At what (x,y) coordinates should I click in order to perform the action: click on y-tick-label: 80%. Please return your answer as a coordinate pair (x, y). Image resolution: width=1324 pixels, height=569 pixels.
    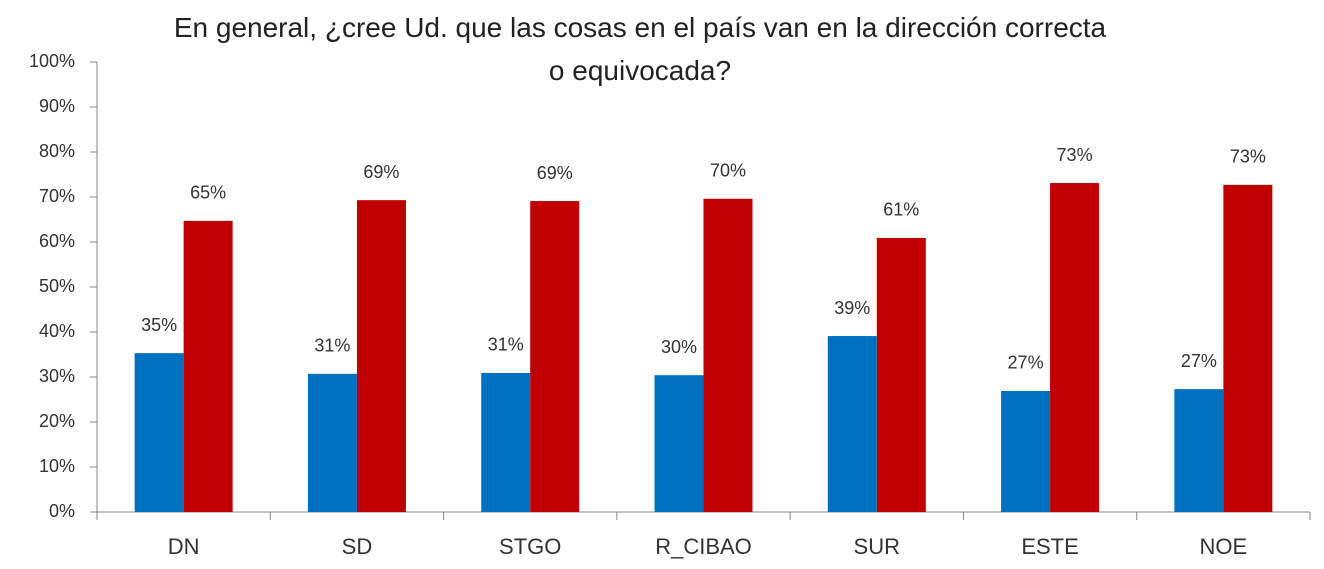
    Looking at the image, I should click on (57, 151).